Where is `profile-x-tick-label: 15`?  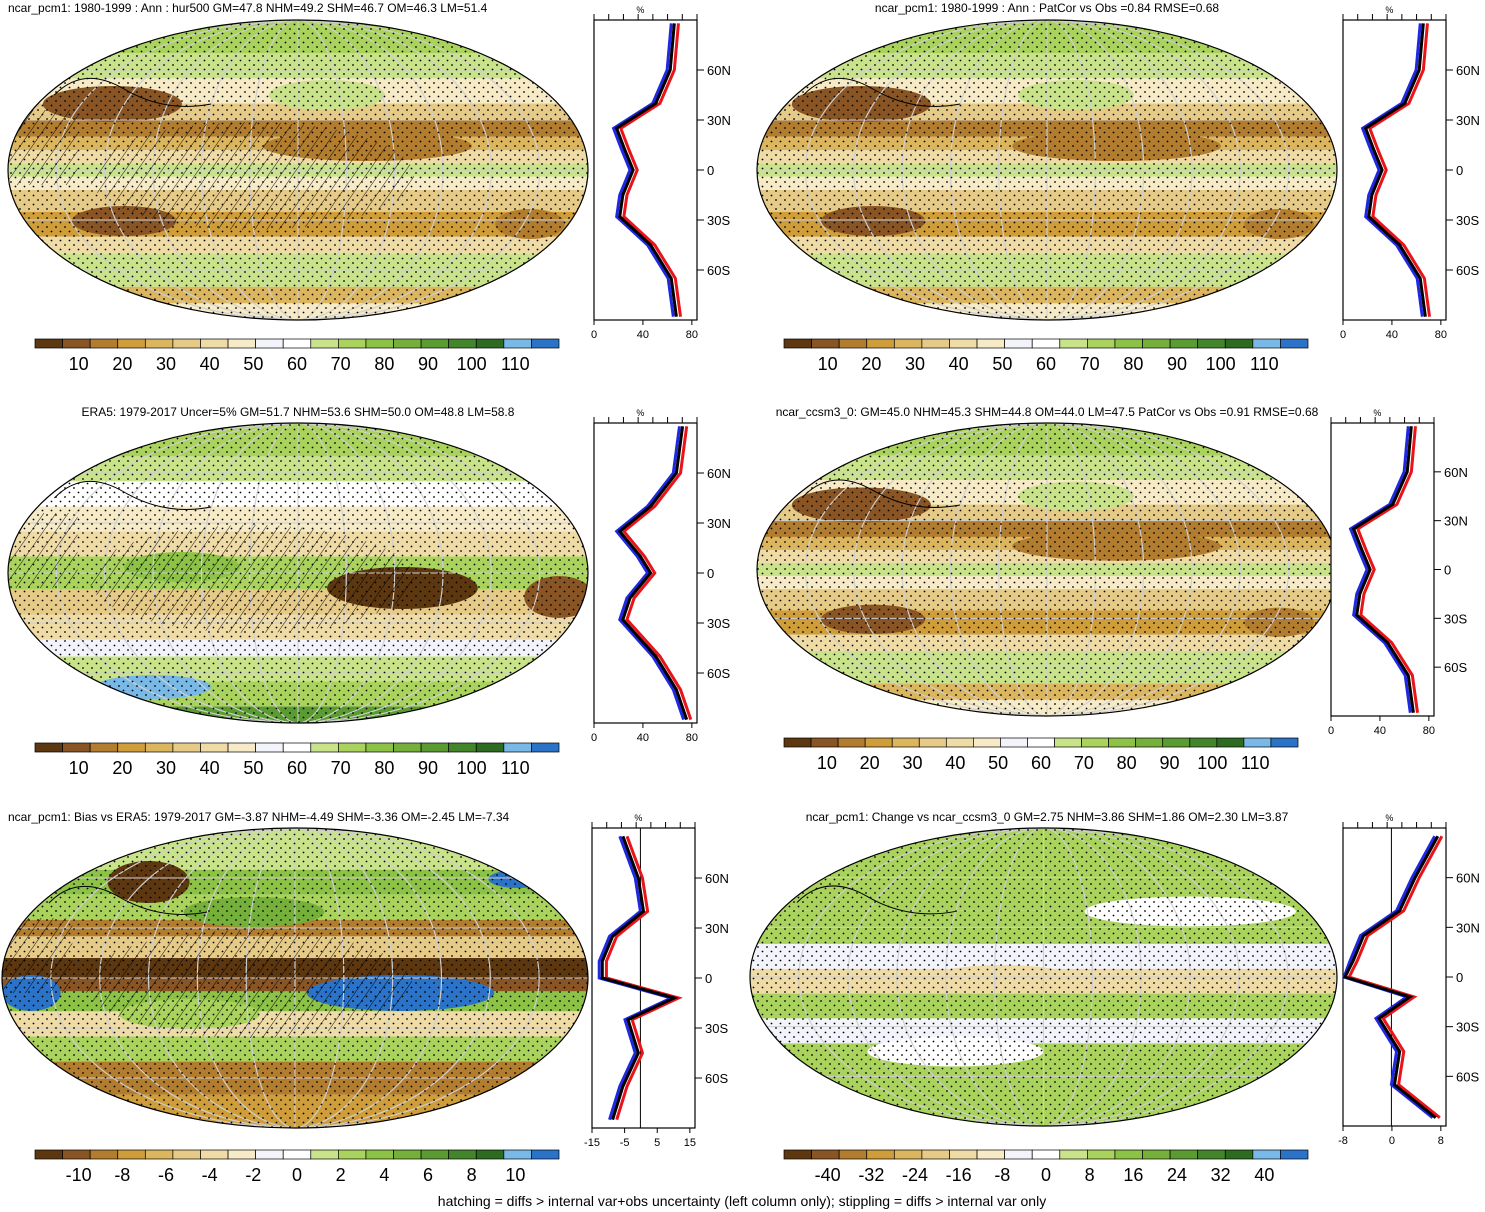 profile-x-tick-label: 15 is located at coordinates (690, 1143).